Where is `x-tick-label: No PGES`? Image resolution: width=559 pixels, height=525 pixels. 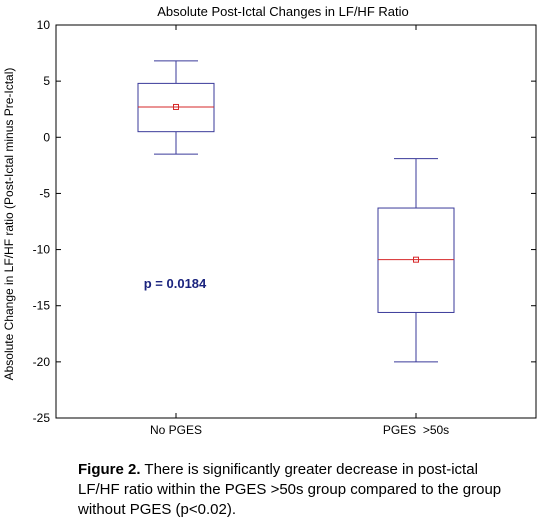
x-tick-label: No PGES is located at coordinates (176, 430).